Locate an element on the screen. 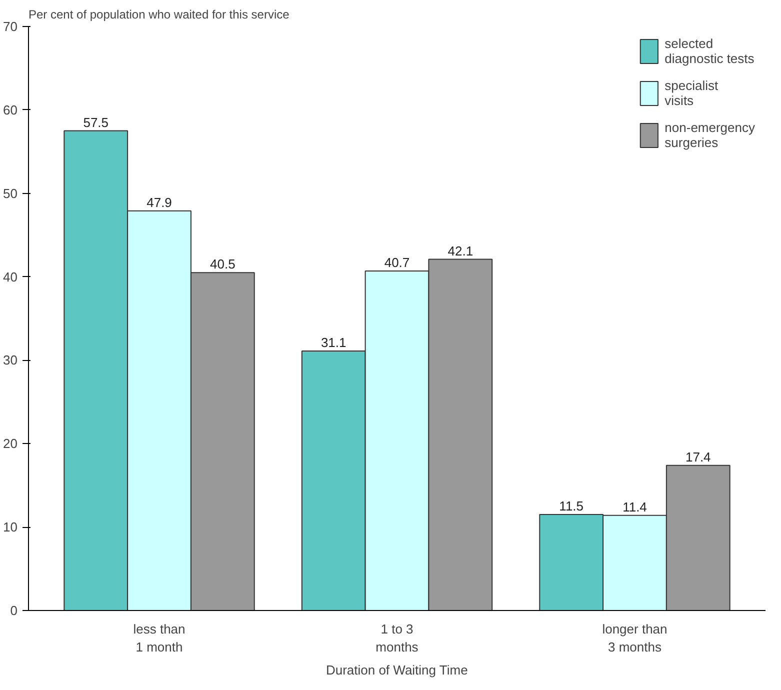  y-tick-label: 40 is located at coordinates (10, 276).